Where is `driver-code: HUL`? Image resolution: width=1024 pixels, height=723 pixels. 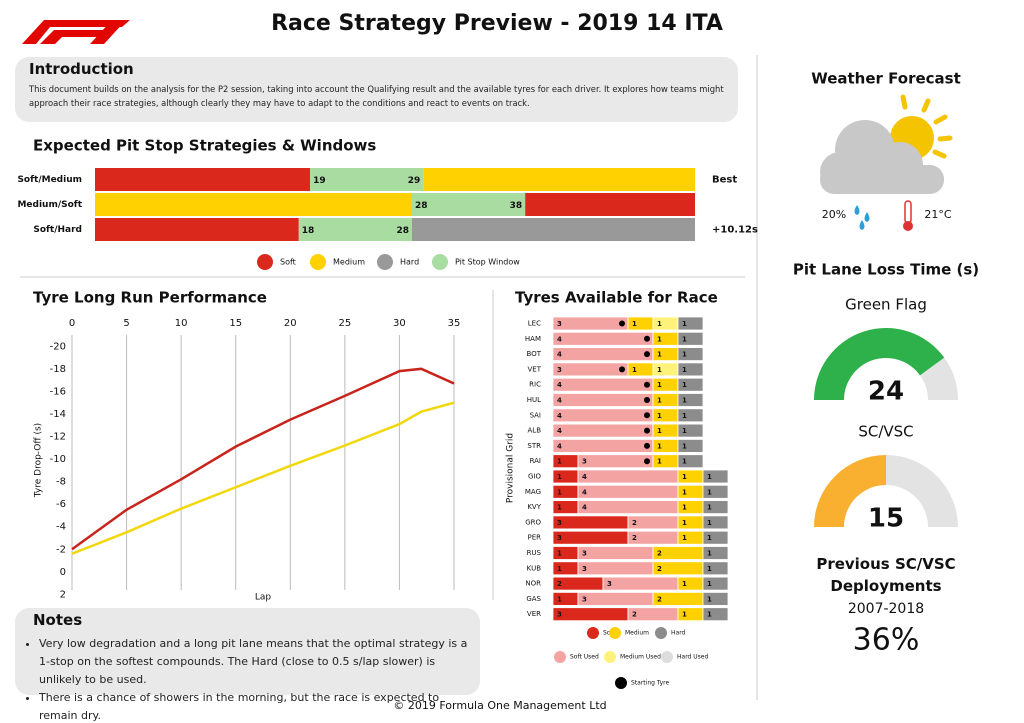 driver-code: HUL is located at coordinates (534, 400).